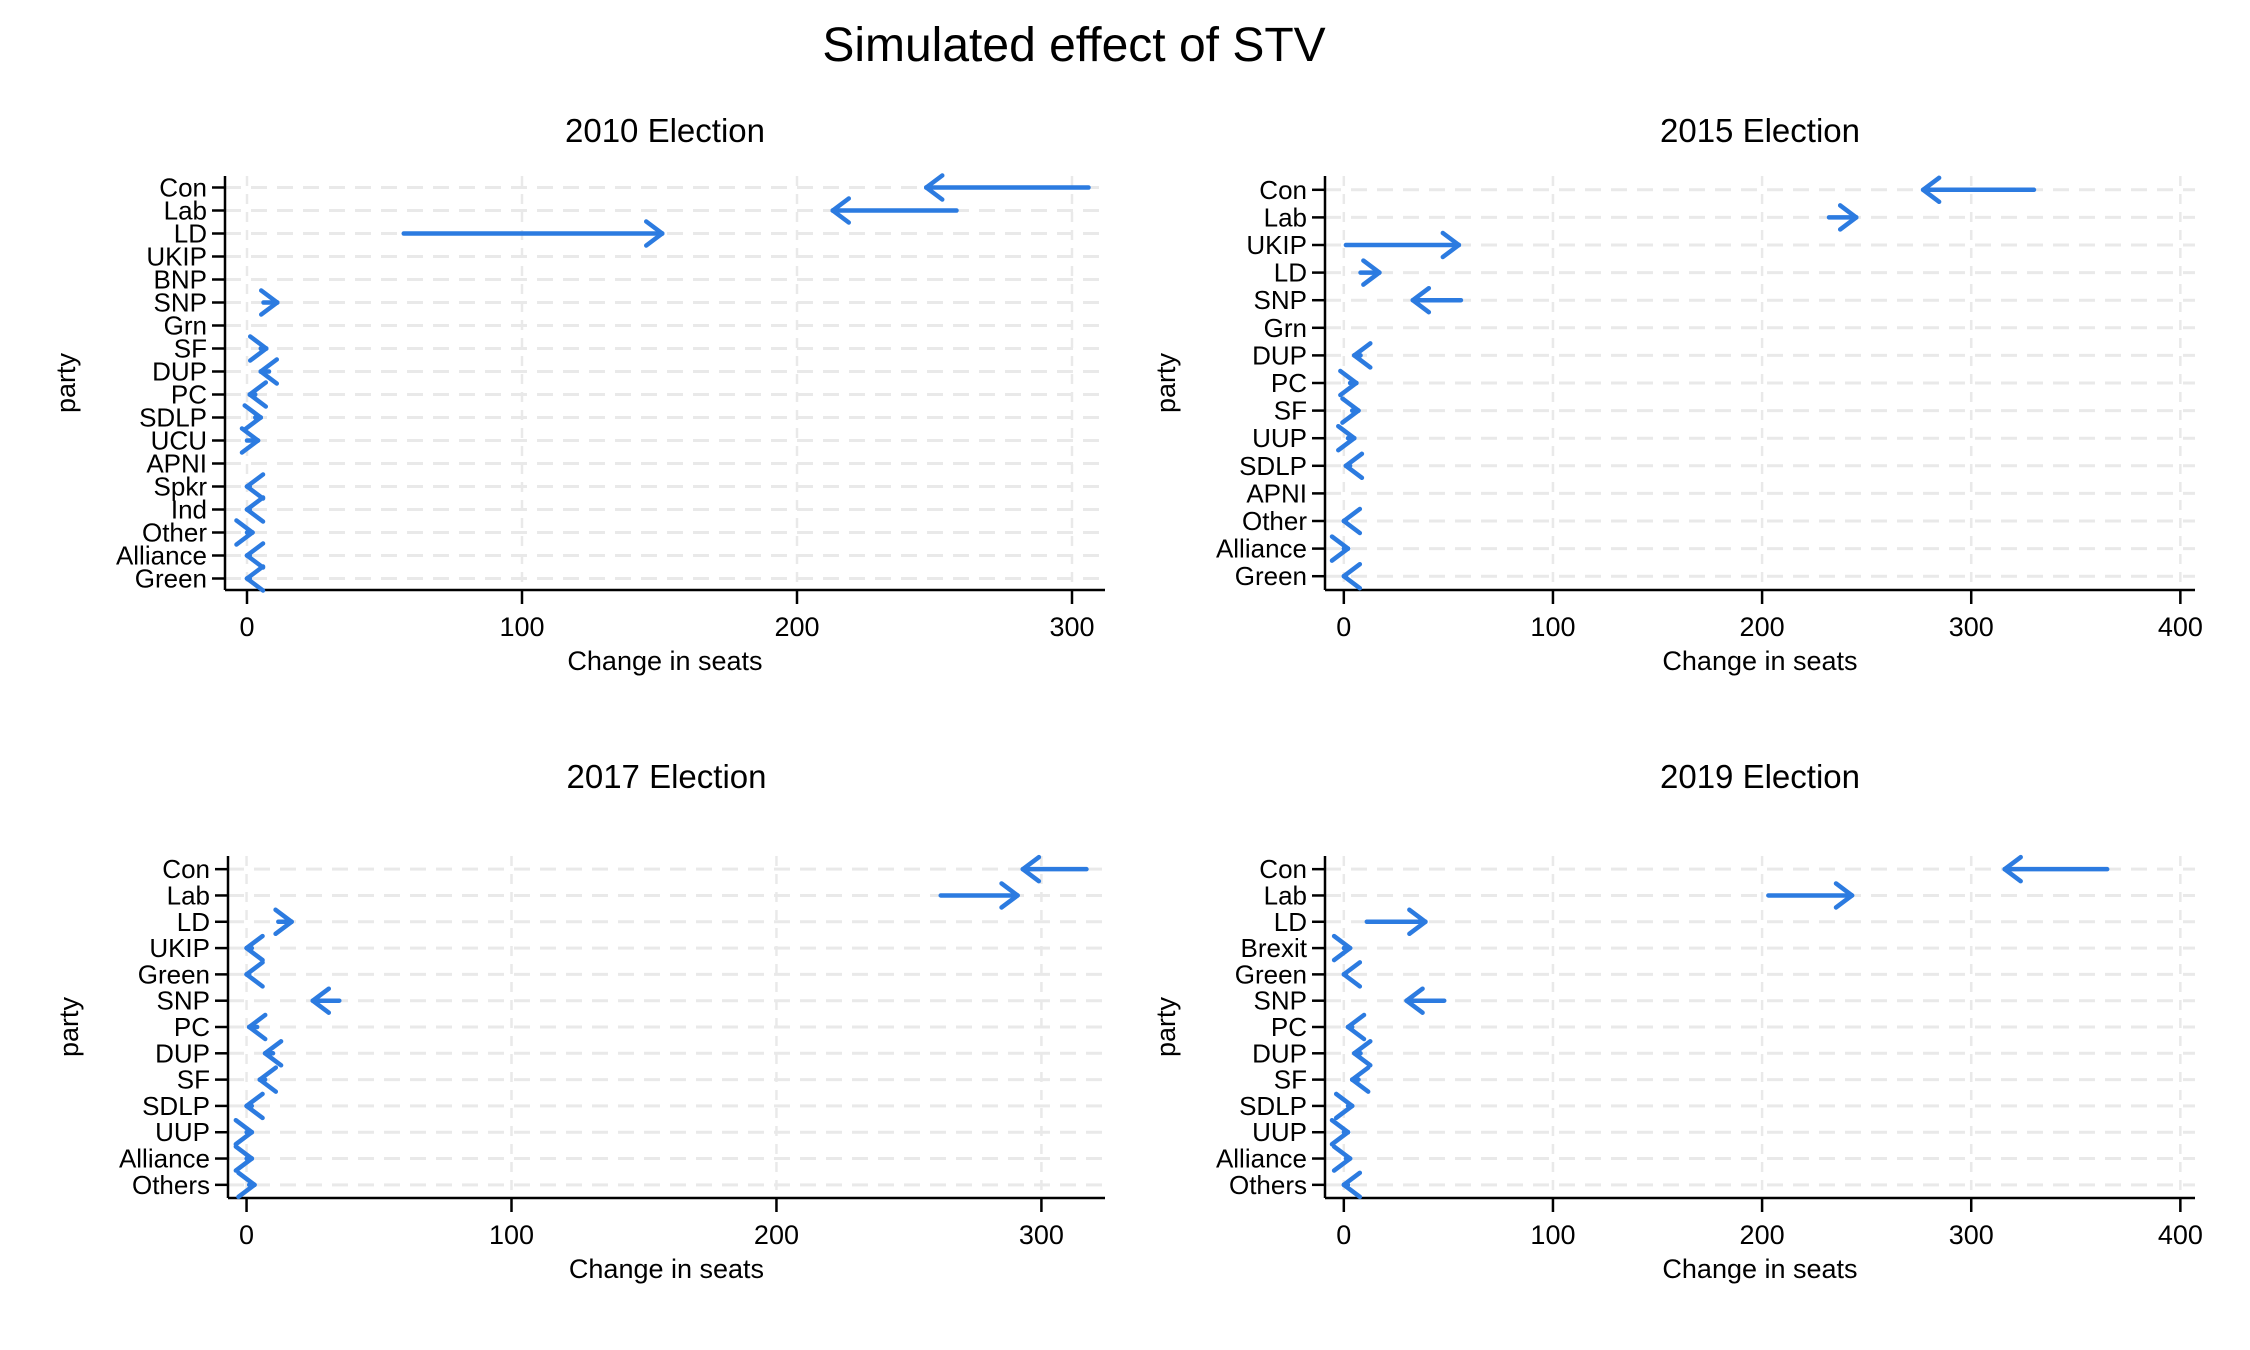 This screenshot has width=2250, height=1350. I want to click on arrow-2019-election-sdlp, so click(1344, 1106).